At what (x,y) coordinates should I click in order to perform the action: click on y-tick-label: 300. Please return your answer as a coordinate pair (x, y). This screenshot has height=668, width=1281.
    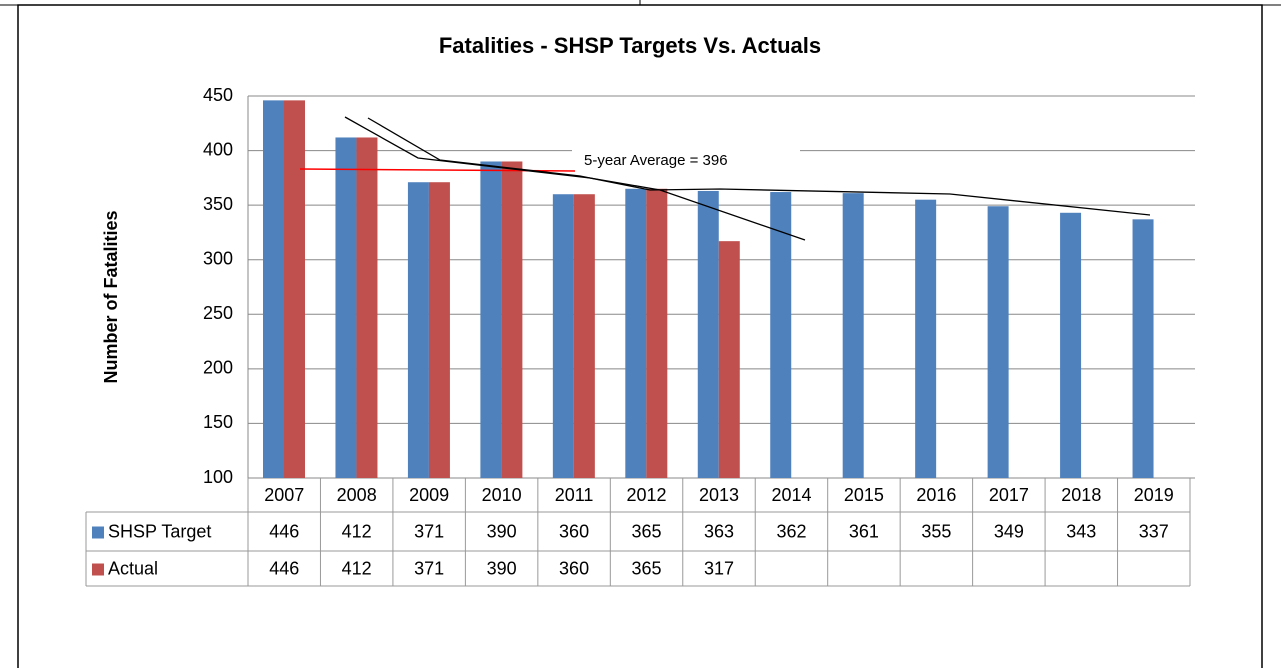
    Looking at the image, I should click on (218, 258).